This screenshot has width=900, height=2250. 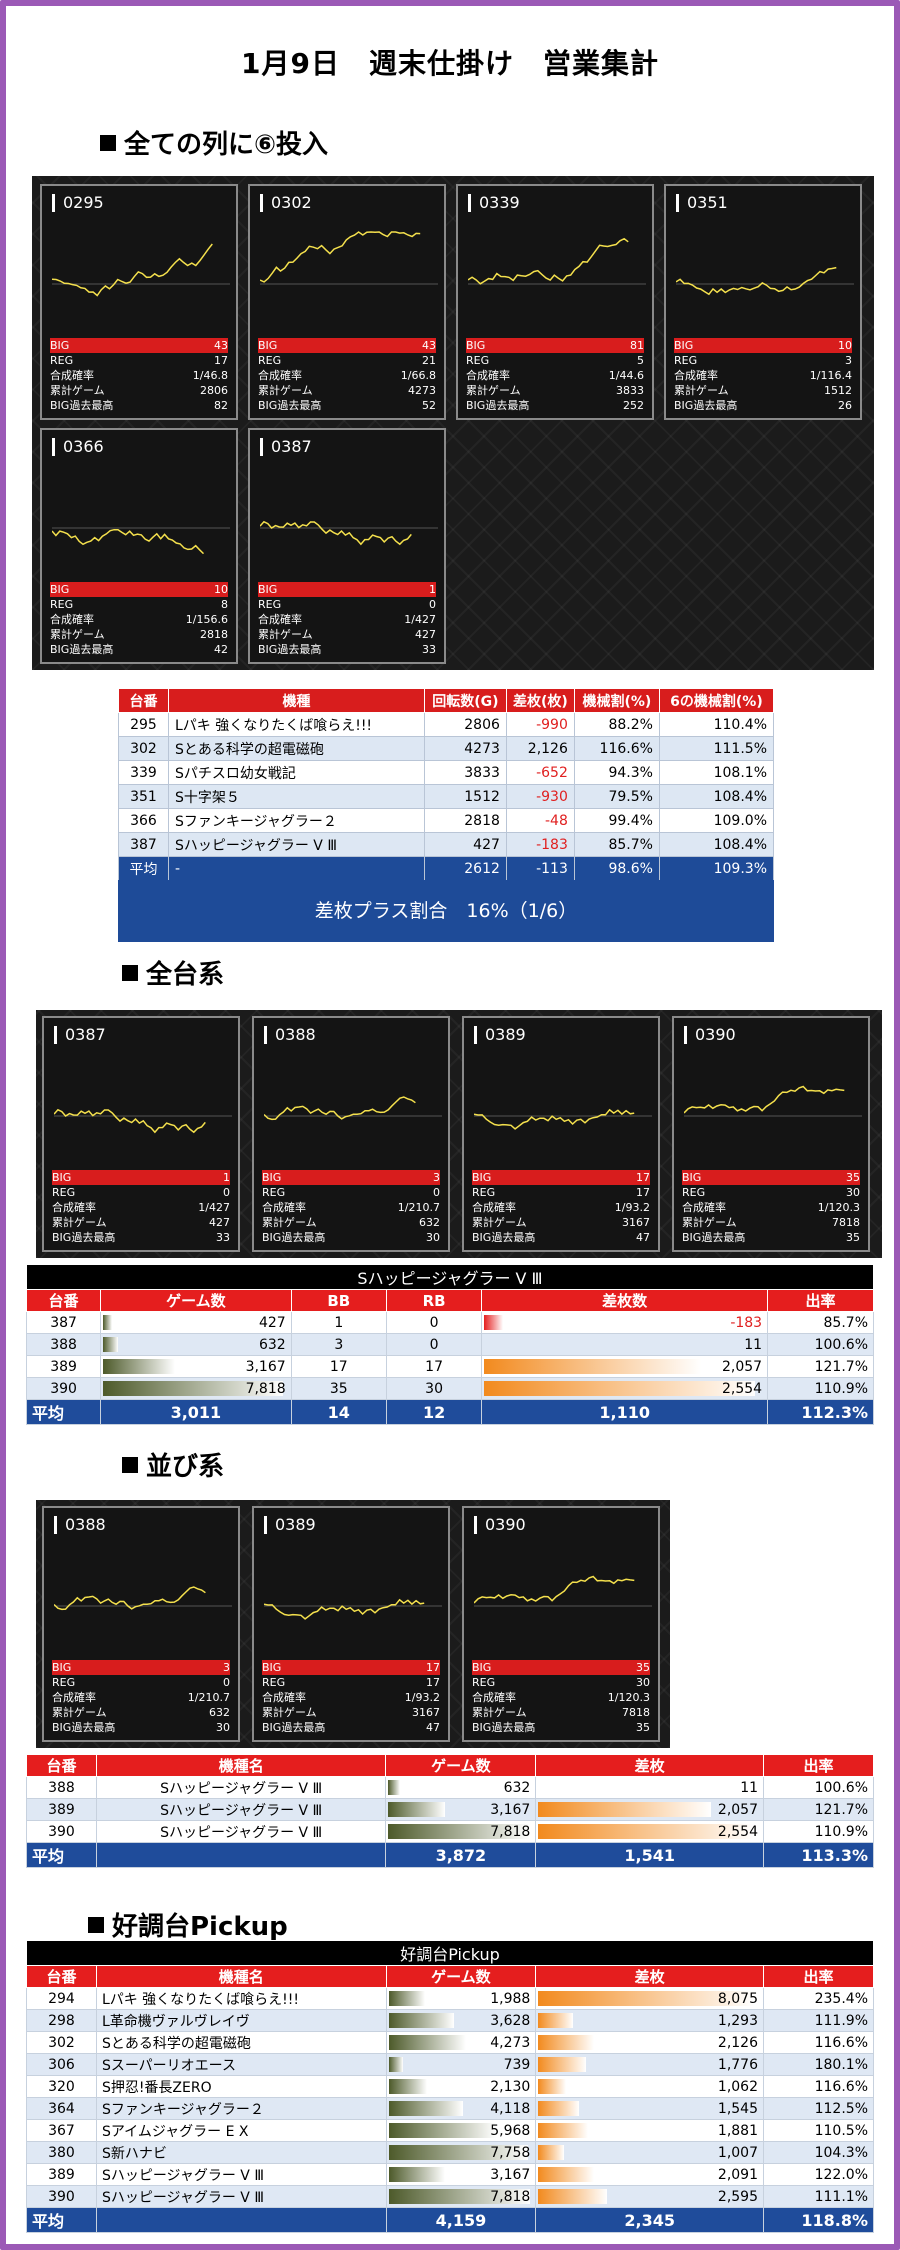 What do you see at coordinates (650, 1765) in the screenshot?
I see `column-header: 差枚` at bounding box center [650, 1765].